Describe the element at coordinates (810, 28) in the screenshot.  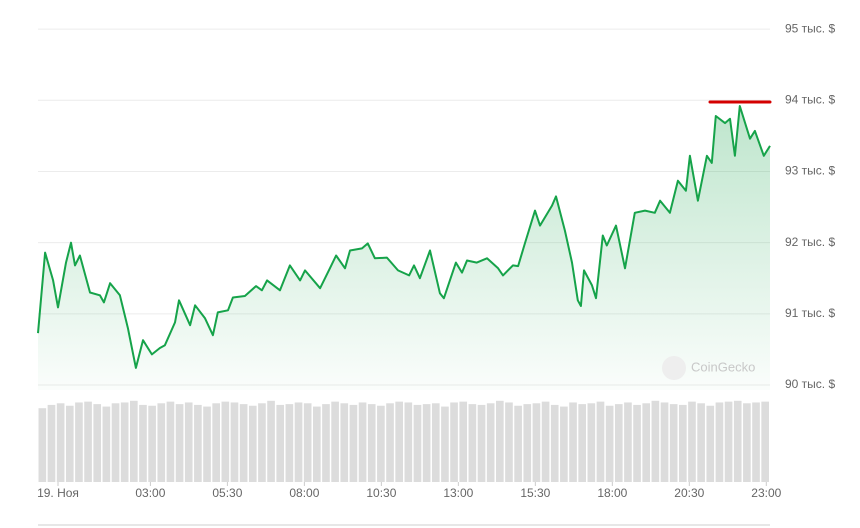
I see `y-tick-label: 95 тыс. $` at that location.